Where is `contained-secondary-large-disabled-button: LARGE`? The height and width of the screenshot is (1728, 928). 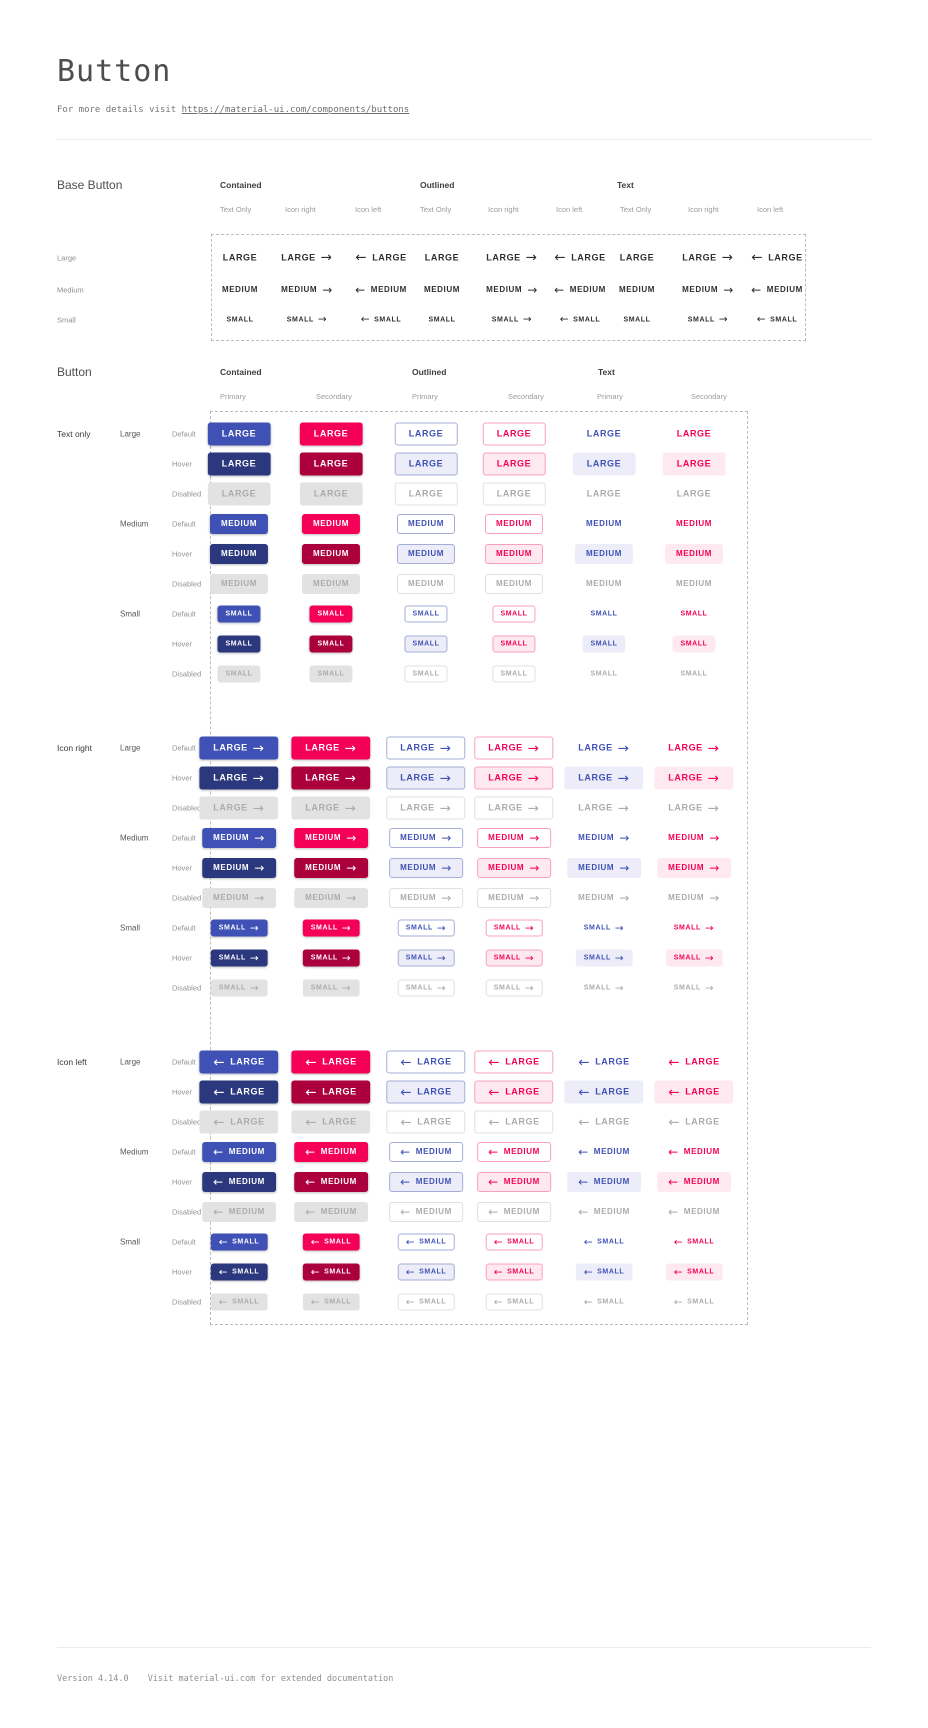
contained-secondary-large-disabled-button: LARGE is located at coordinates (331, 494).